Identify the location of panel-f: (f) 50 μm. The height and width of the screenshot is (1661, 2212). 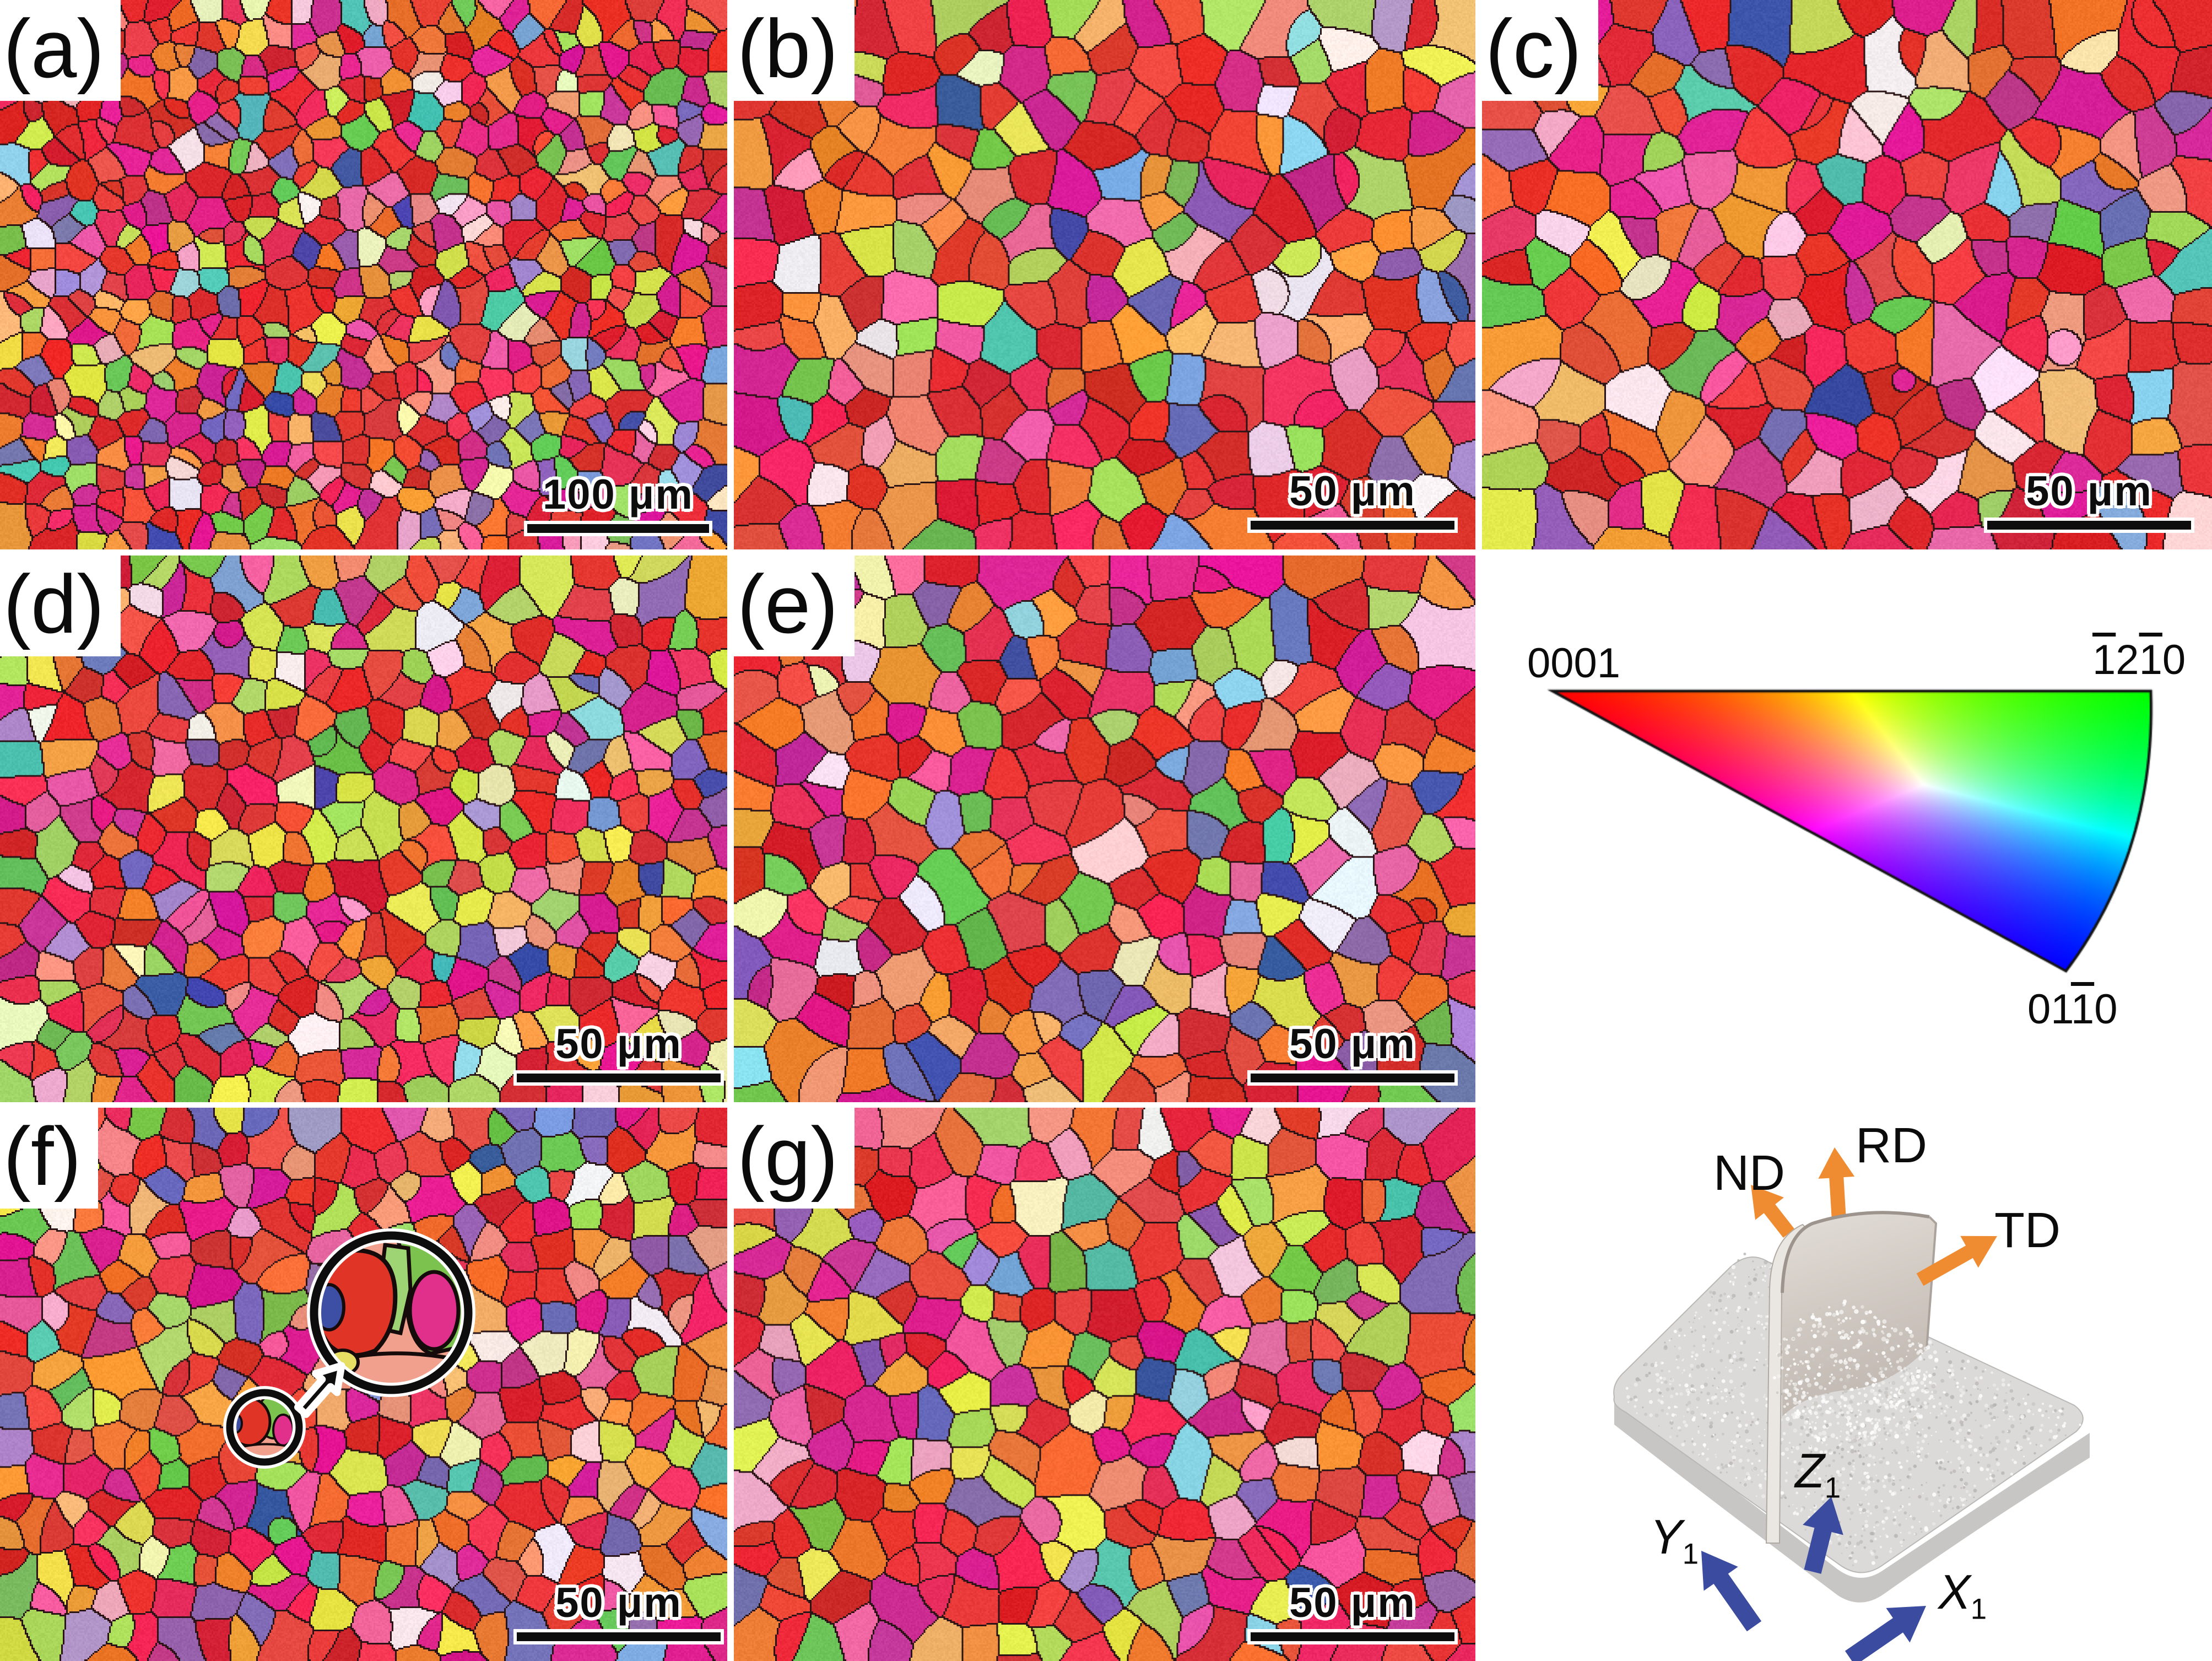
(363, 1384).